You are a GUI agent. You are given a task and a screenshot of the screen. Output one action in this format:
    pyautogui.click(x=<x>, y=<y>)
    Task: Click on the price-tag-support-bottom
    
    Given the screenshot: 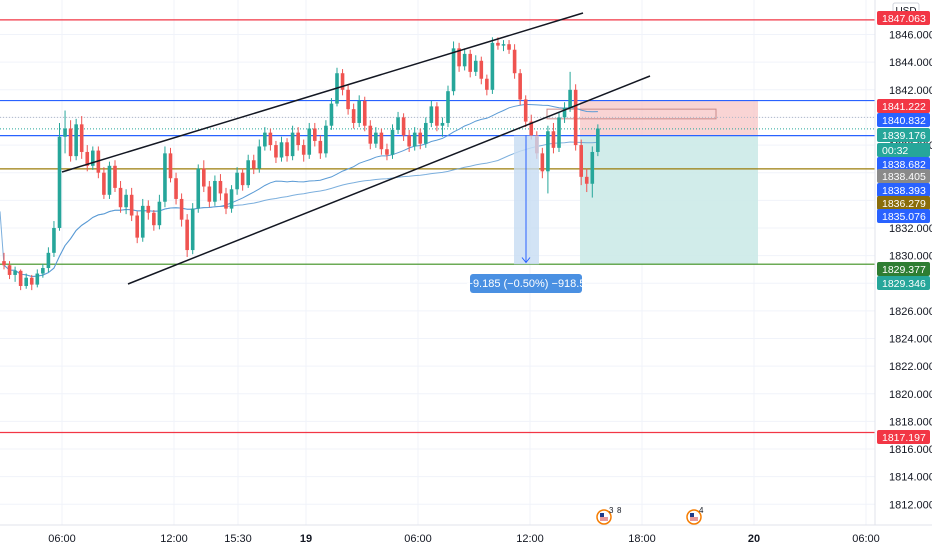 What is the action you would take?
    pyautogui.click(x=903, y=437)
    